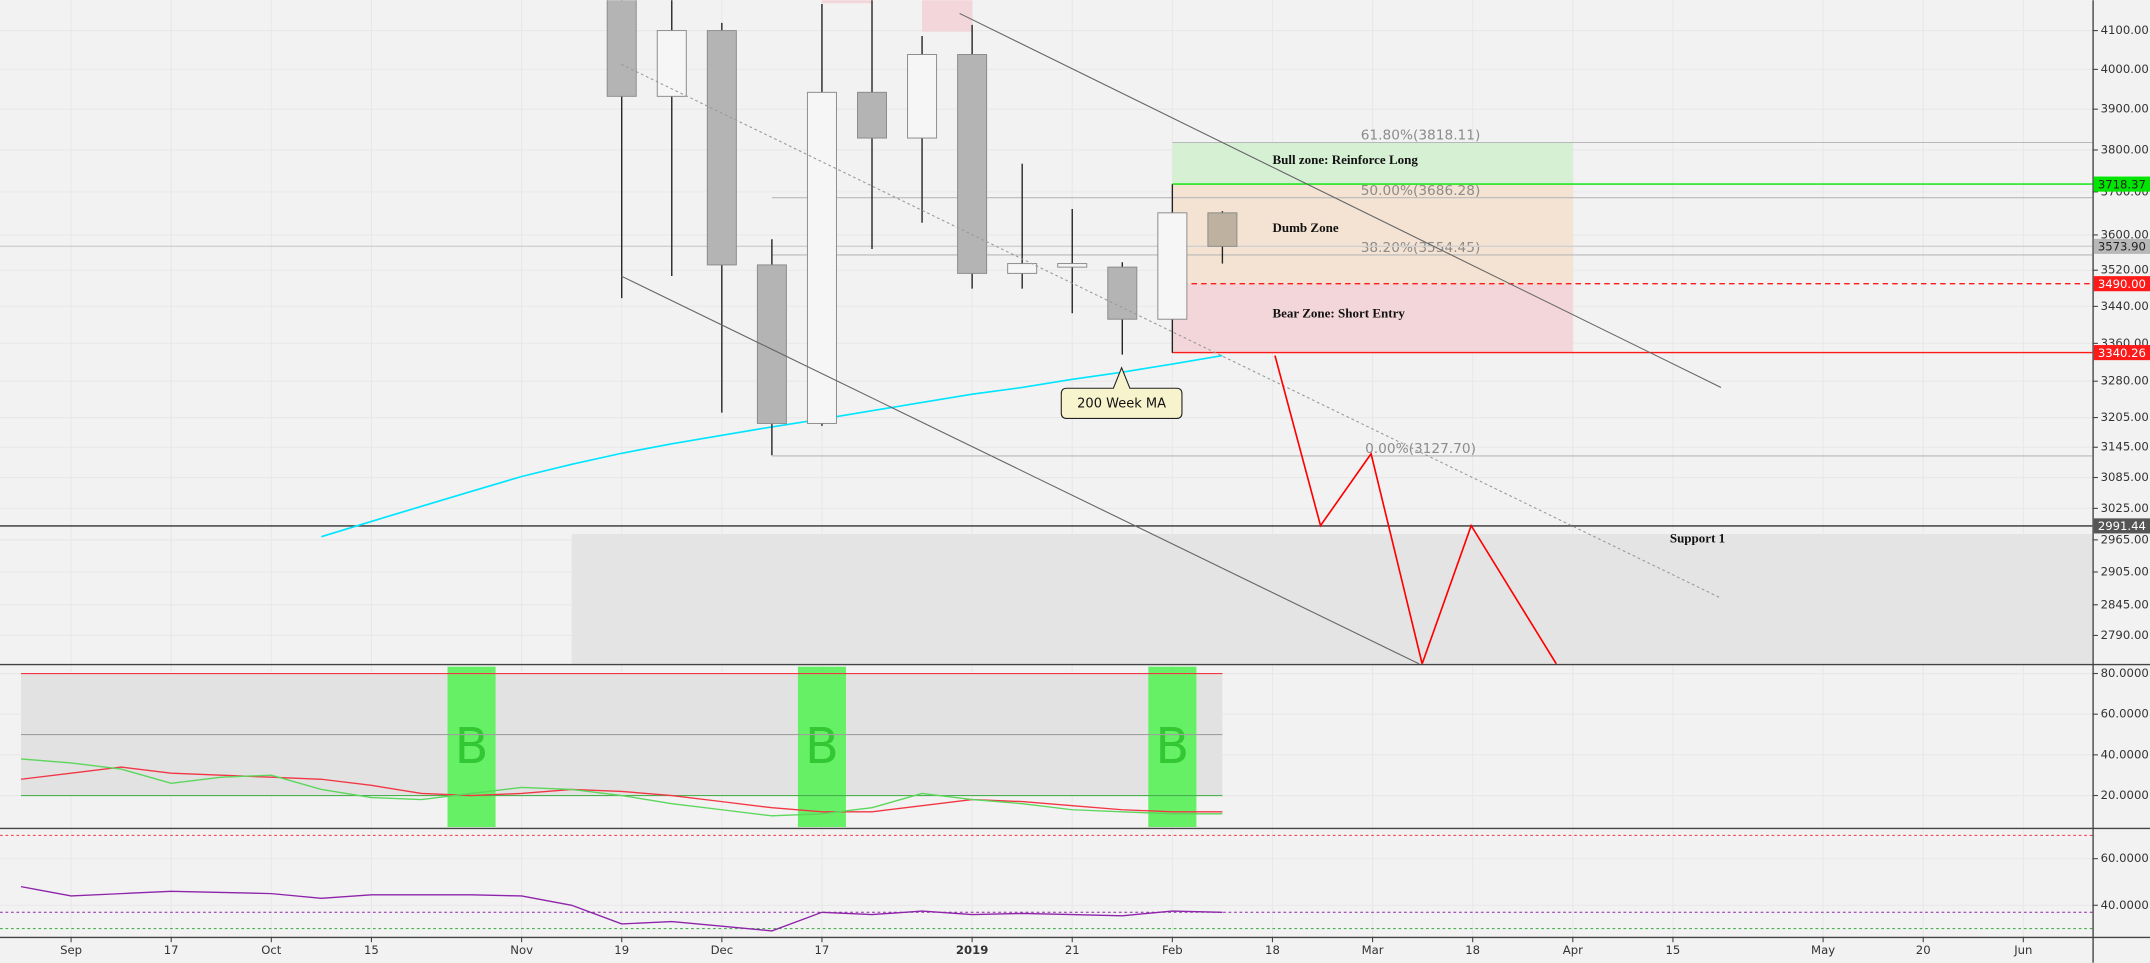 Image resolution: width=2150 pixels, height=963 pixels. Describe the element at coordinates (2125, 30) in the screenshot. I see `y-tick-label: 4100.00` at that location.